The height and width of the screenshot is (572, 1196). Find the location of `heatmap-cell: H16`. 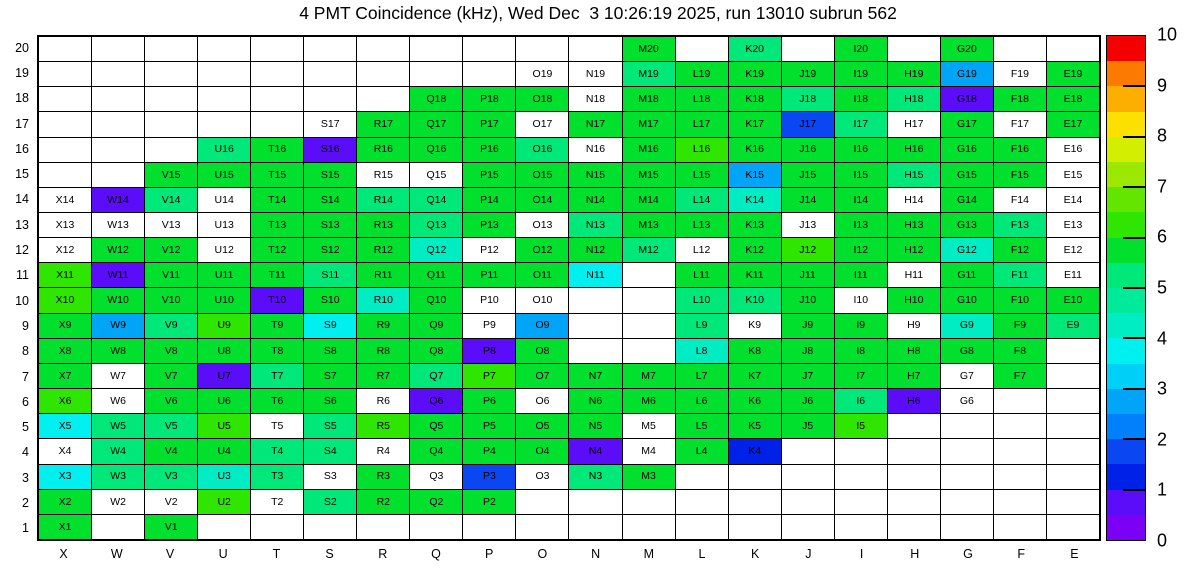

heatmap-cell: H16 is located at coordinates (913, 149).